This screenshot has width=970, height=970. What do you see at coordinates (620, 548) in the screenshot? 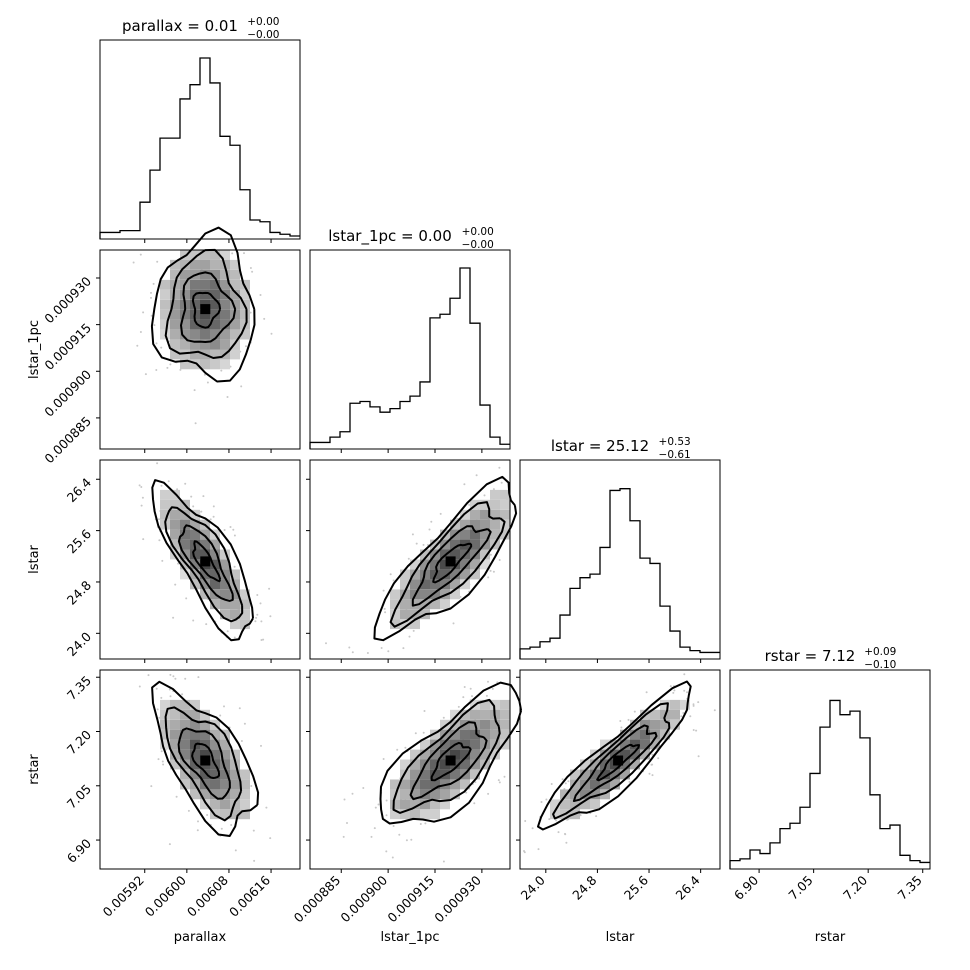
I see `histogram-panel-lstar: lstar = 25.12 +0.53−0.61` at bounding box center [620, 548].